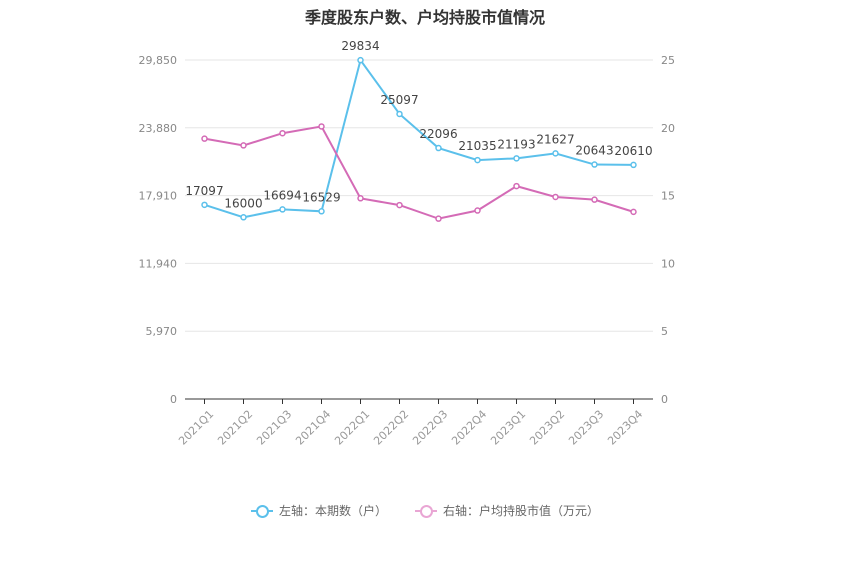 The image size is (850, 574). I want to click on data-label: 21193, so click(516, 144).